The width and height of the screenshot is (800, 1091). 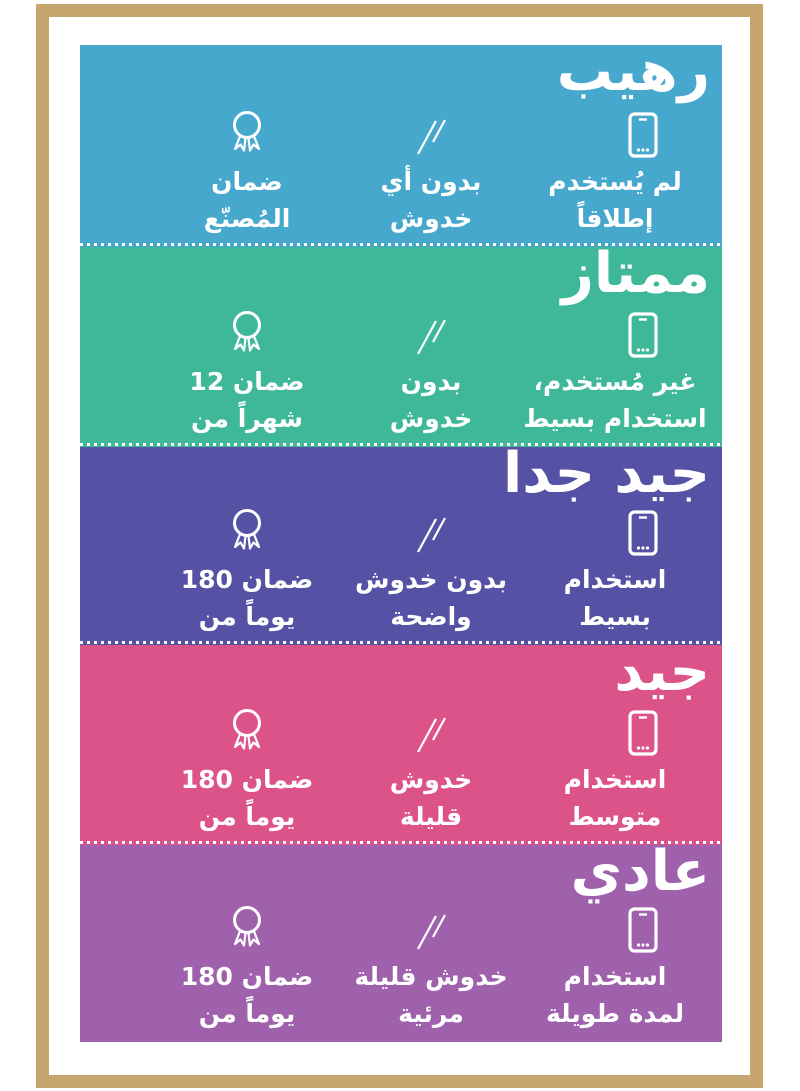 I want to click on scratches-text: خدوش قليلة, so click(x=431, y=798).